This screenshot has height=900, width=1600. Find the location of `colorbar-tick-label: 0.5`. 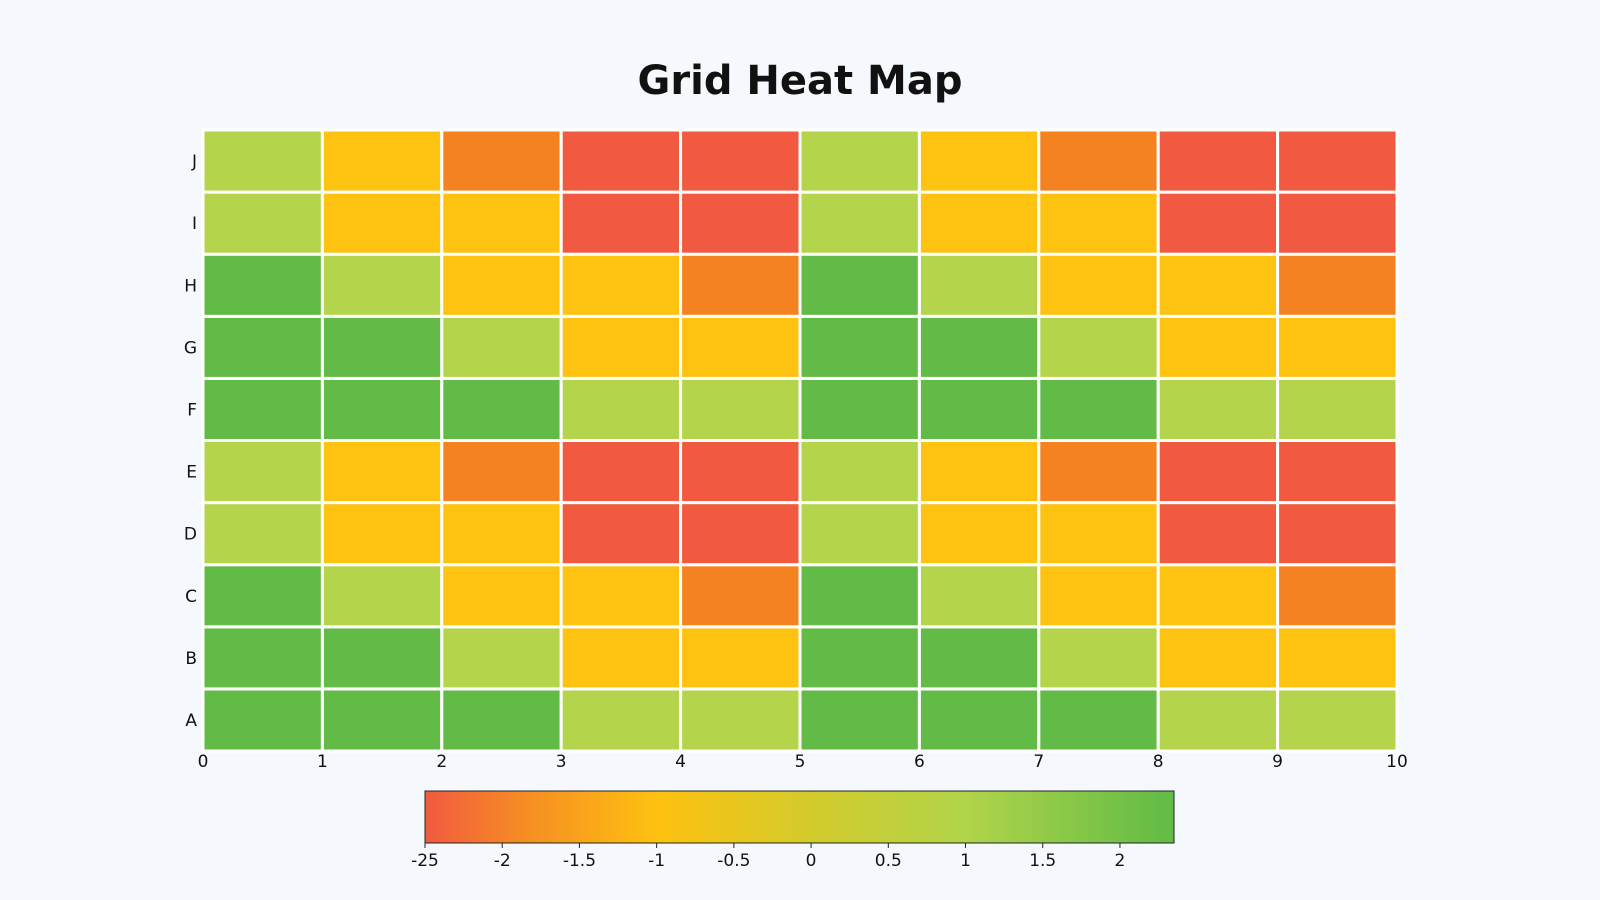

colorbar-tick-label: 0.5 is located at coordinates (888, 861).